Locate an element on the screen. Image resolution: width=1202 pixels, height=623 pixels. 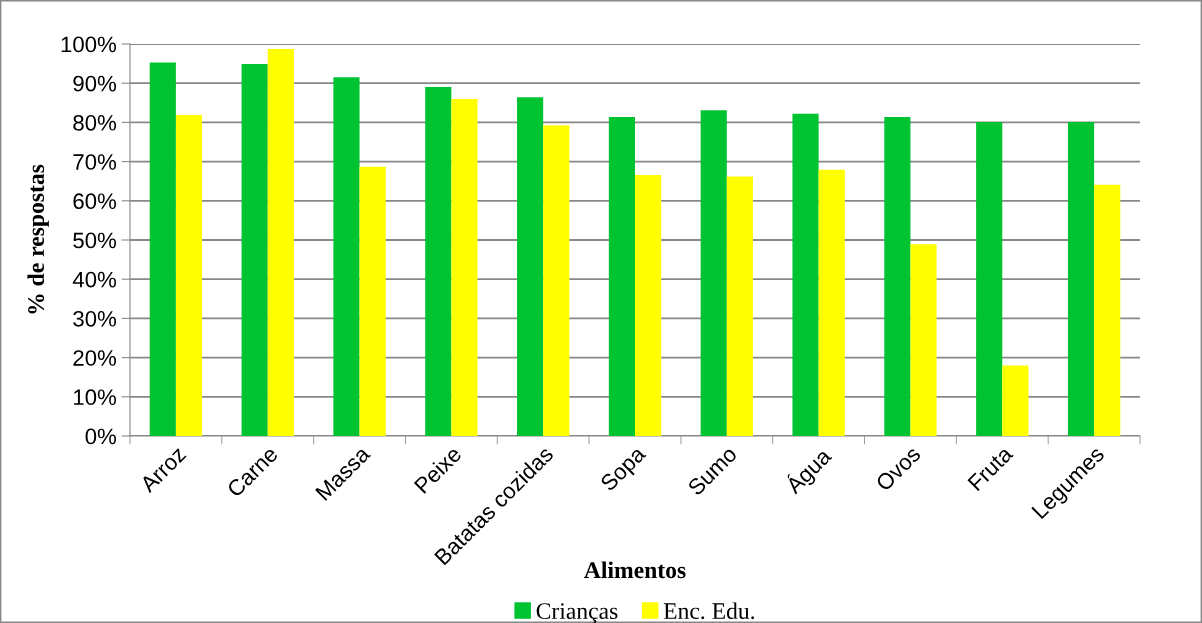
y-tick-label: 0% is located at coordinates (101, 436).